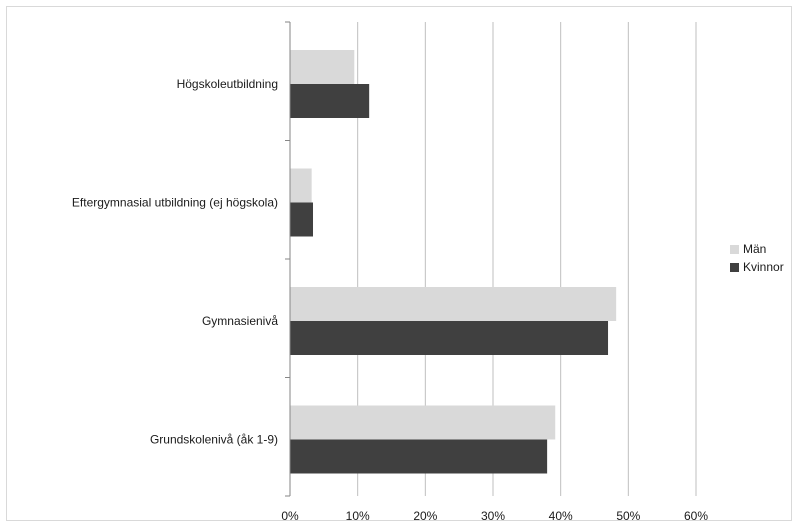  Describe the element at coordinates (425, 516) in the screenshot. I see `x-tick-label: 20%` at that location.